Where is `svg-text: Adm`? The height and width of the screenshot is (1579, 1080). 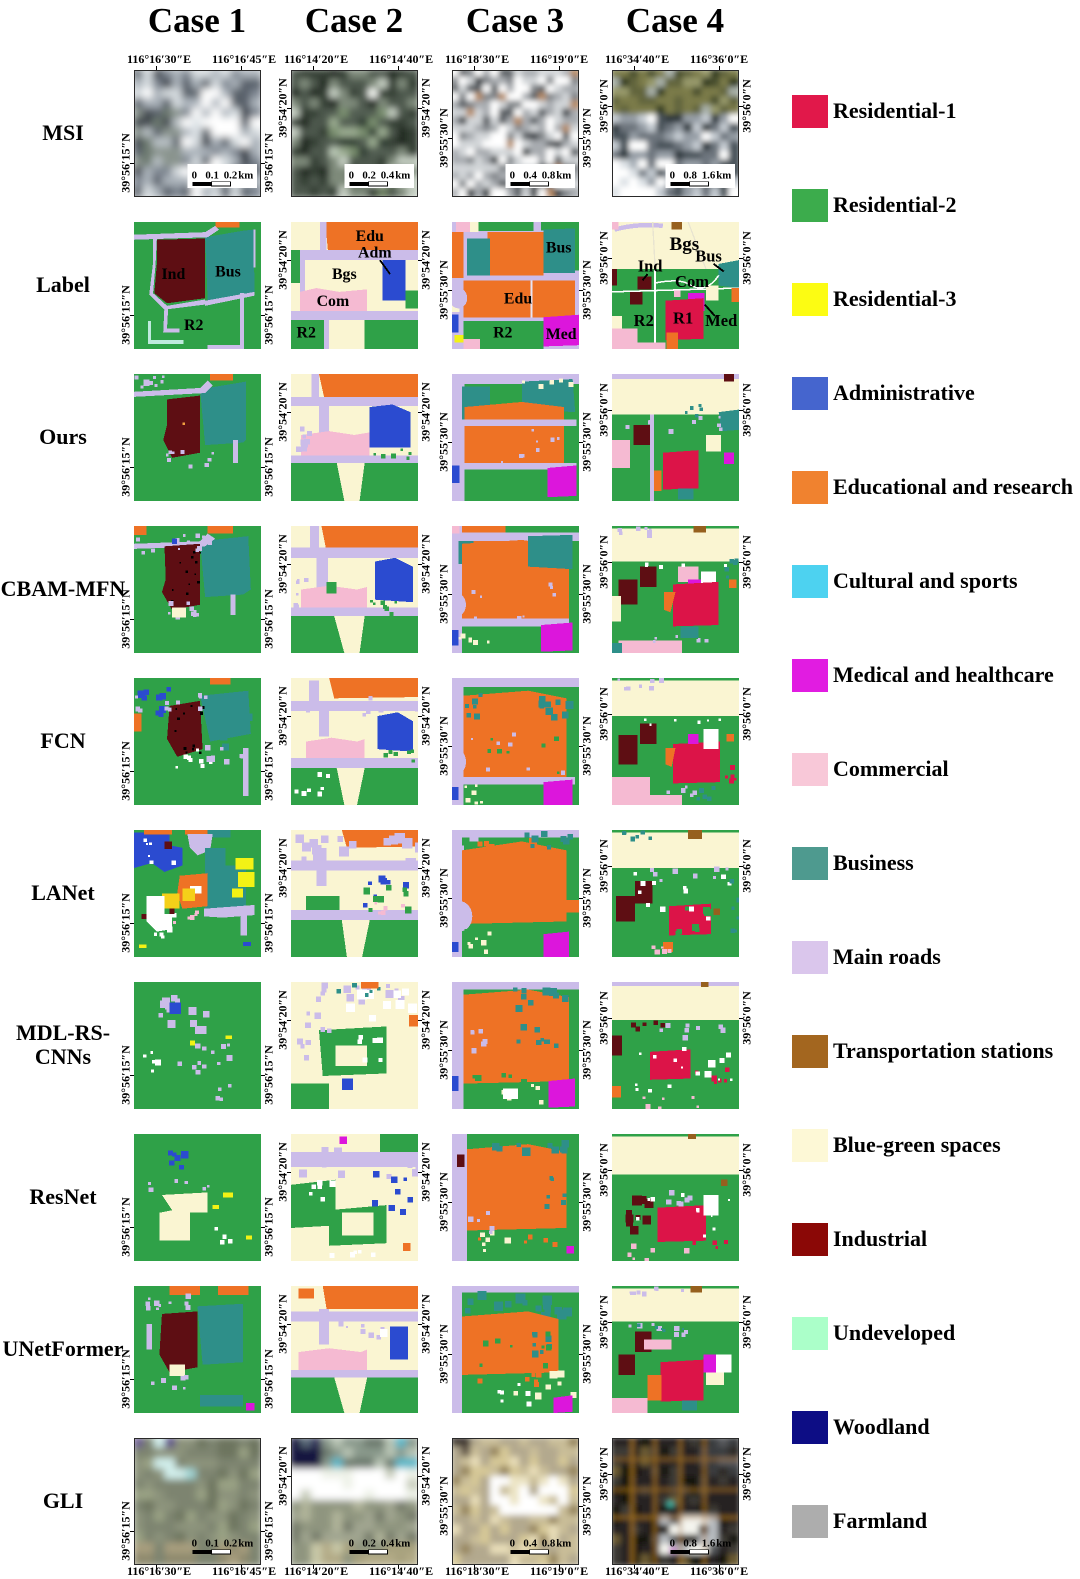
svg-text: Adm is located at coordinates (374, 253).